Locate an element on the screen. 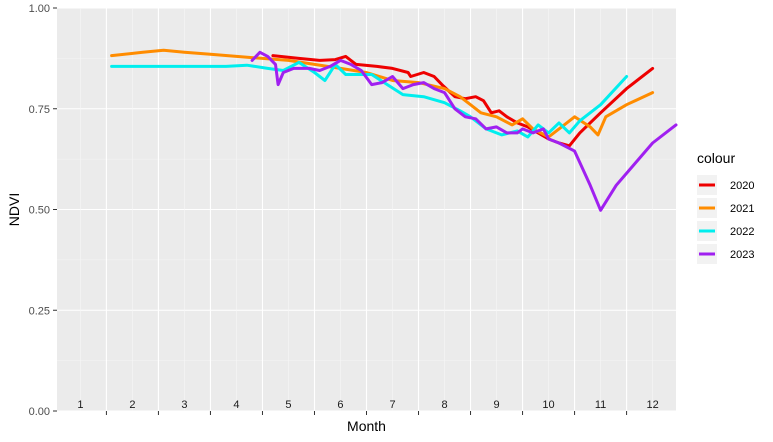  y-axis-title: NDVI is located at coordinates (14, 209).